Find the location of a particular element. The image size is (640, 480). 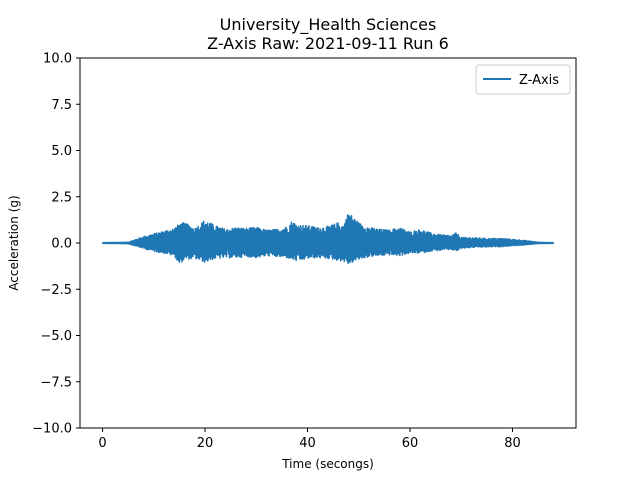

plot-area is located at coordinates (328, 239).